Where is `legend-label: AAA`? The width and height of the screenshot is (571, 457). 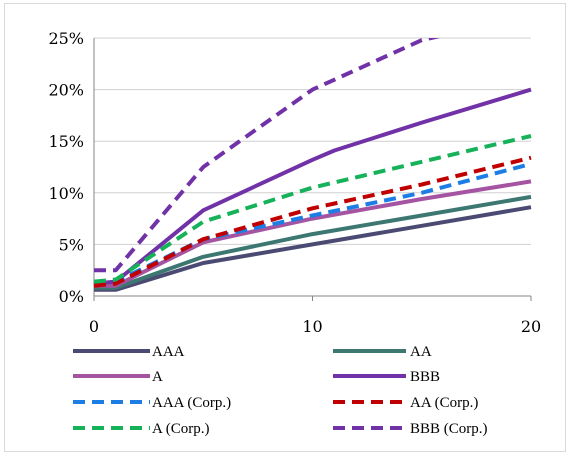 legend-label: AAA is located at coordinates (168, 352).